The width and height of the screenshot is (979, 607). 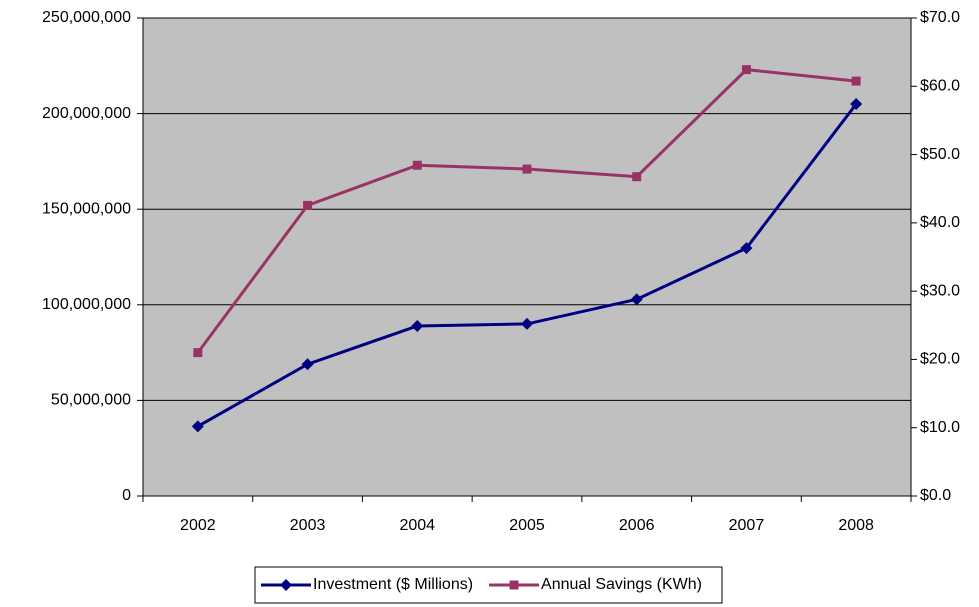 I want to click on legend-label: Investment ($ Millions), so click(x=393, y=584).